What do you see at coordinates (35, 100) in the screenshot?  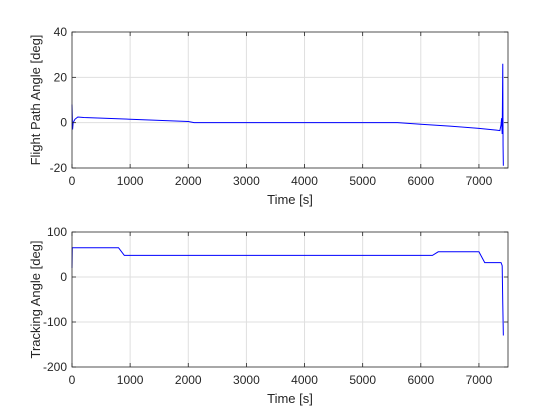 I see `y-axis-title: Flight Path Angle [deg]` at bounding box center [35, 100].